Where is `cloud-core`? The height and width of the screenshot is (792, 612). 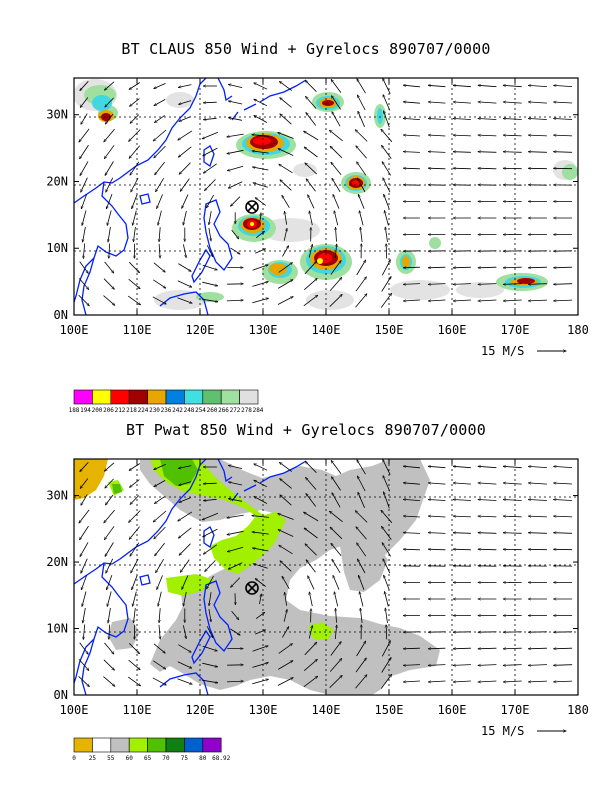
cloud-core is located at coordinates (526, 281).